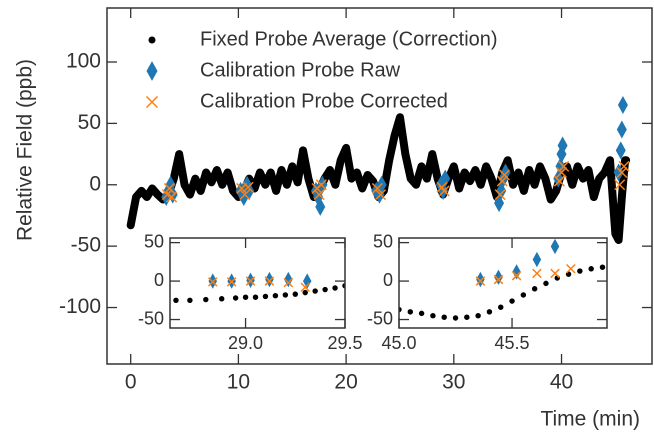  I want to click on x-tick-label: 40, so click(561, 381).